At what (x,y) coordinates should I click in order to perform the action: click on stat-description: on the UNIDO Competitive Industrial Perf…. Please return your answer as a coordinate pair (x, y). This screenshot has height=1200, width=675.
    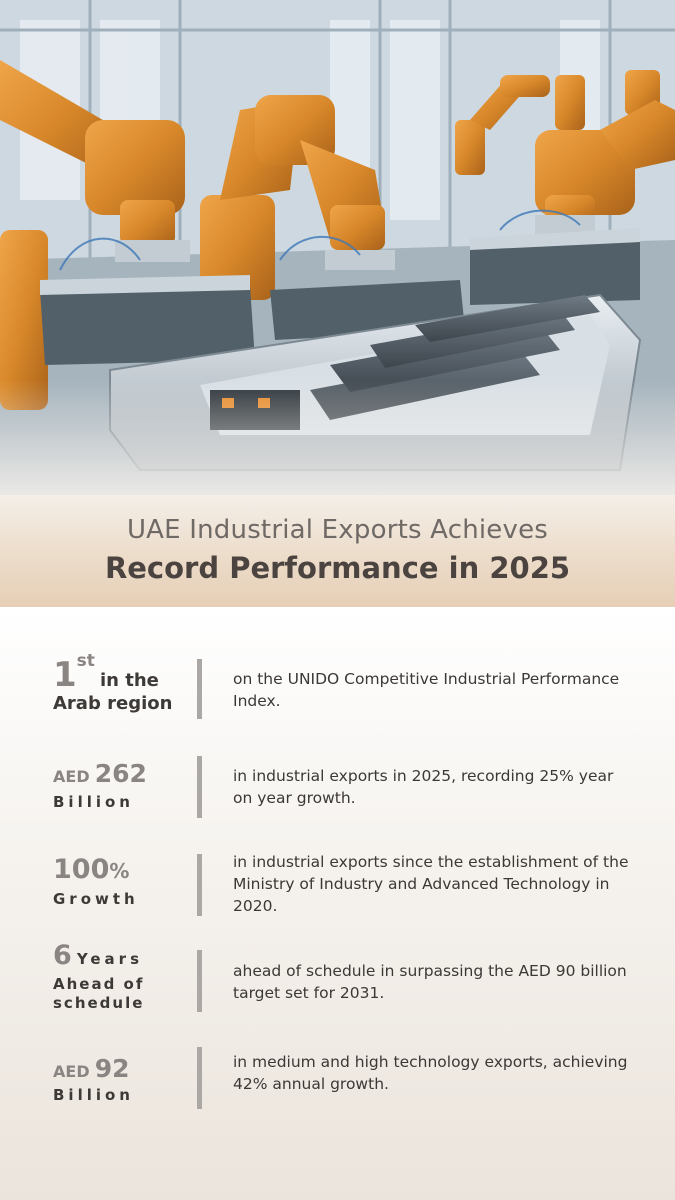
    Looking at the image, I should click on (426, 690).